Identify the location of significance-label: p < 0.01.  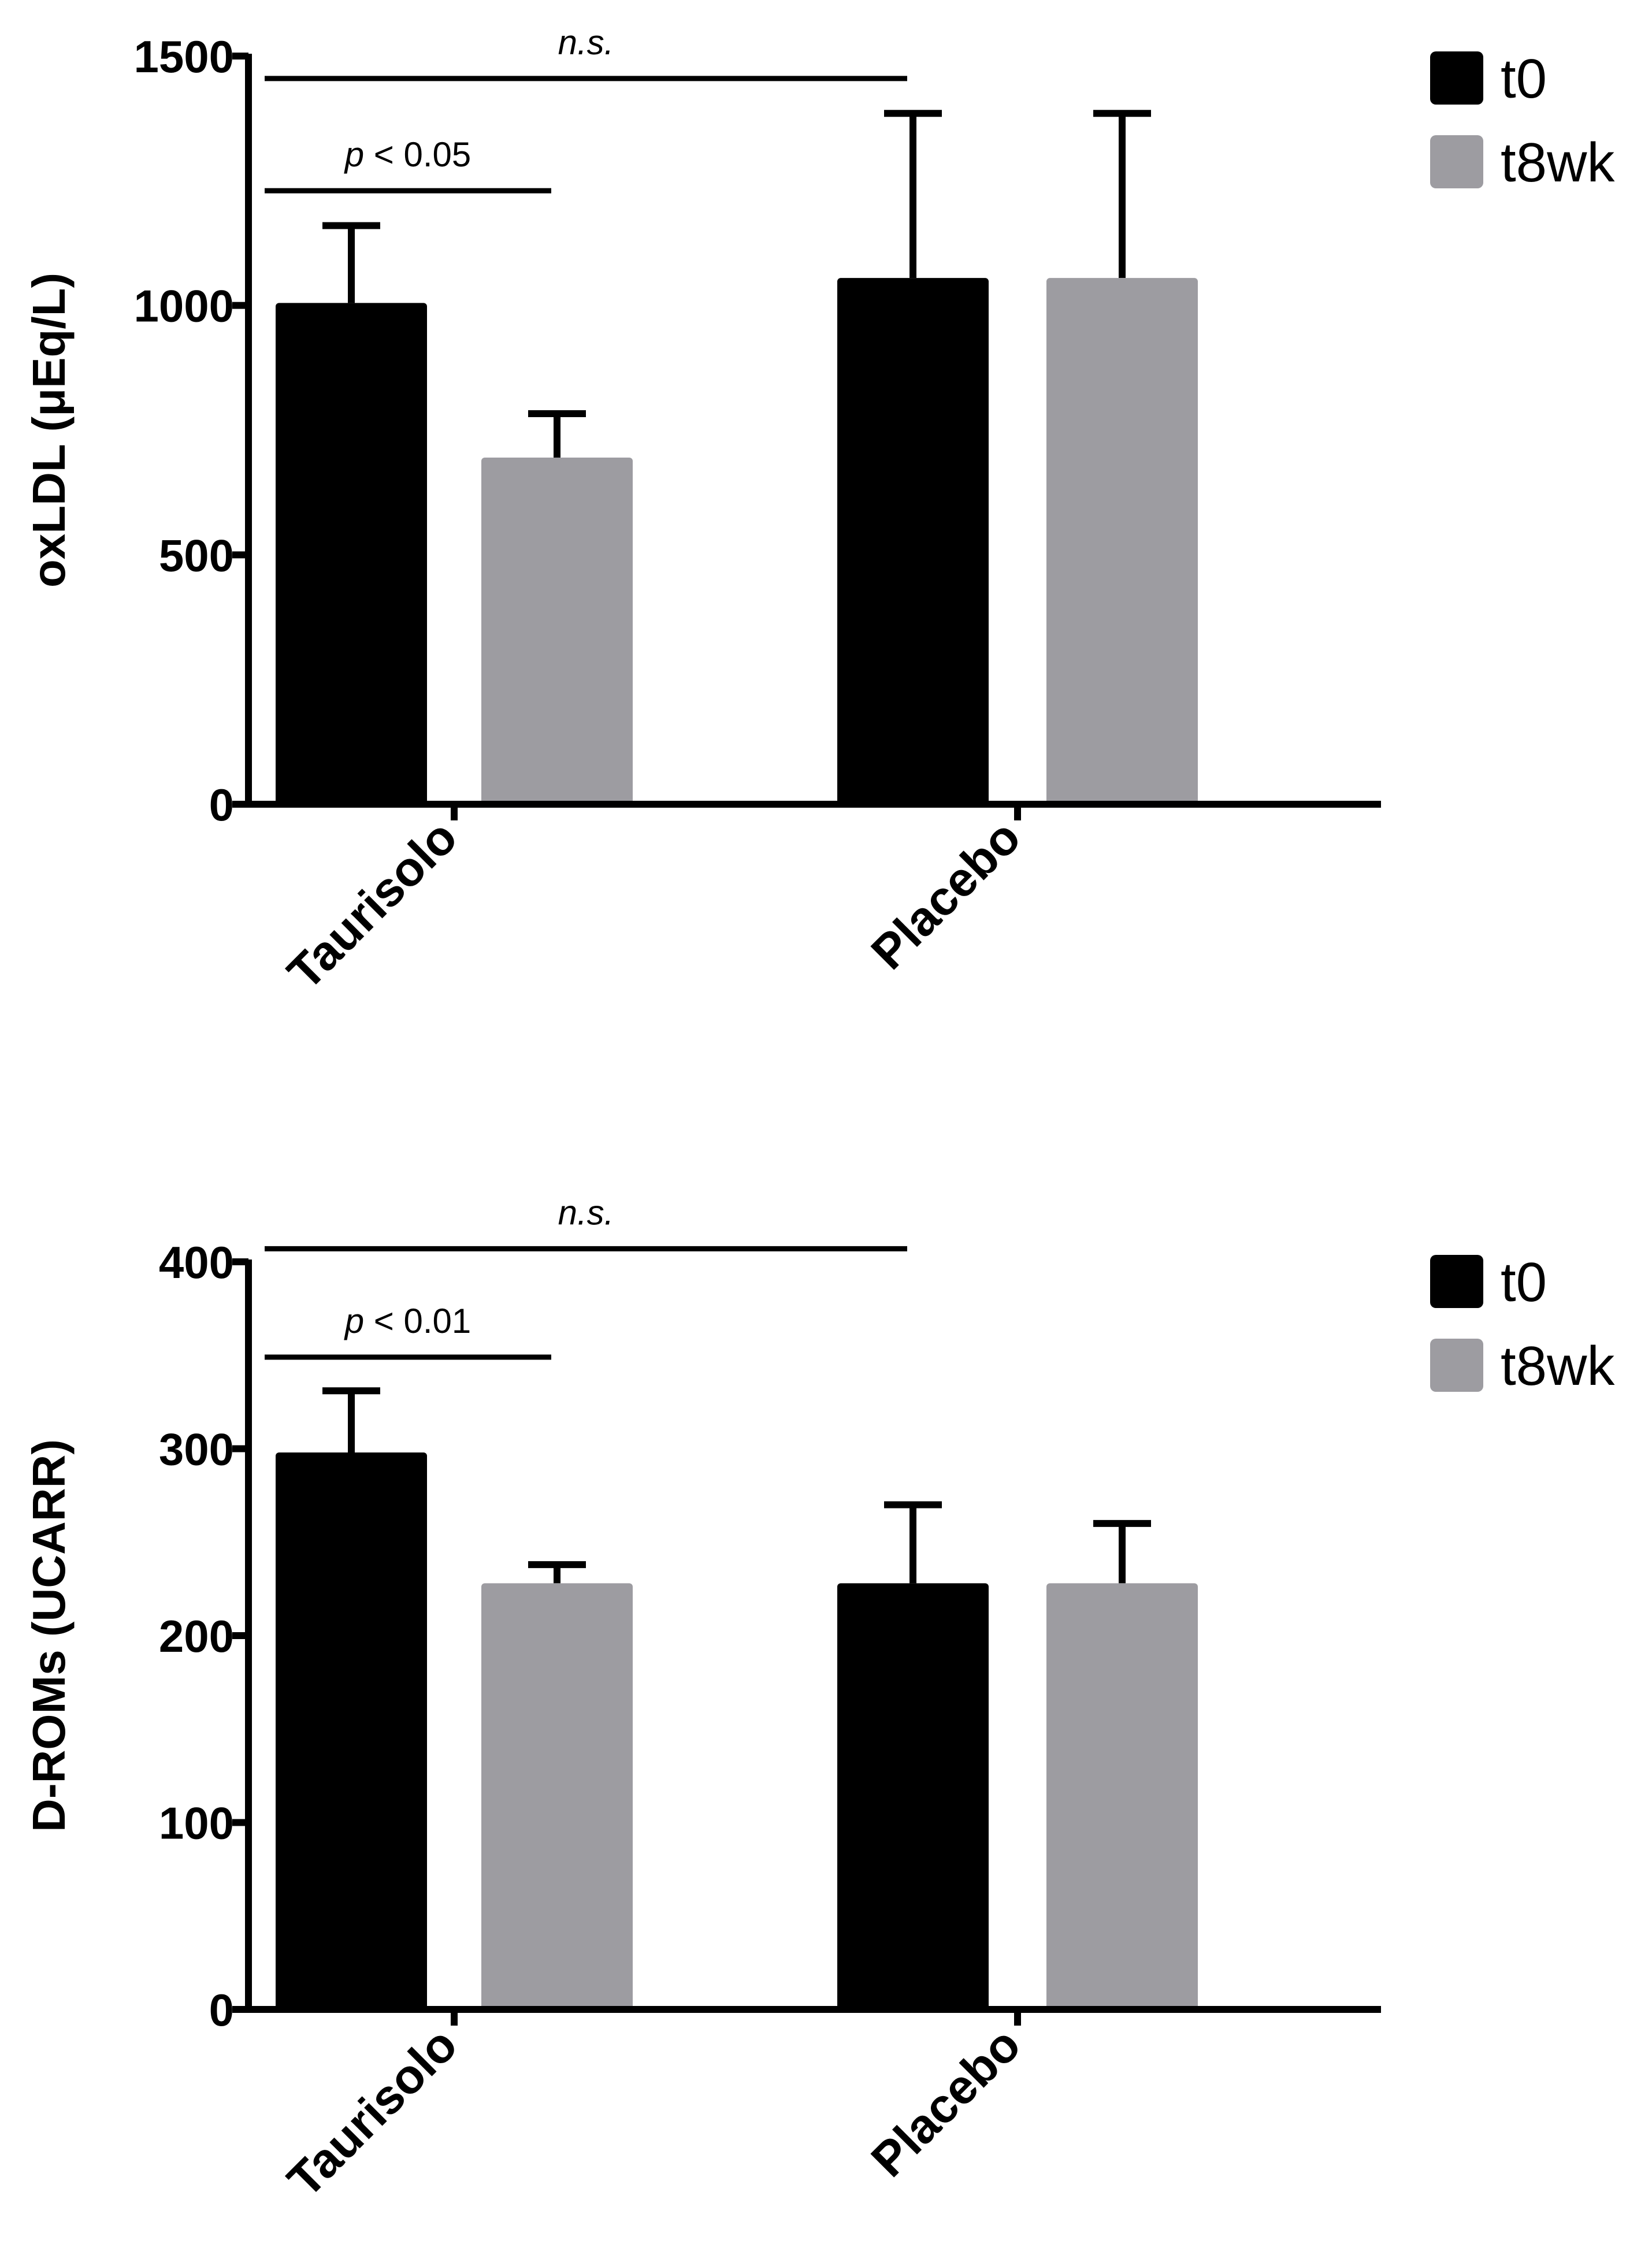
(408, 1321).